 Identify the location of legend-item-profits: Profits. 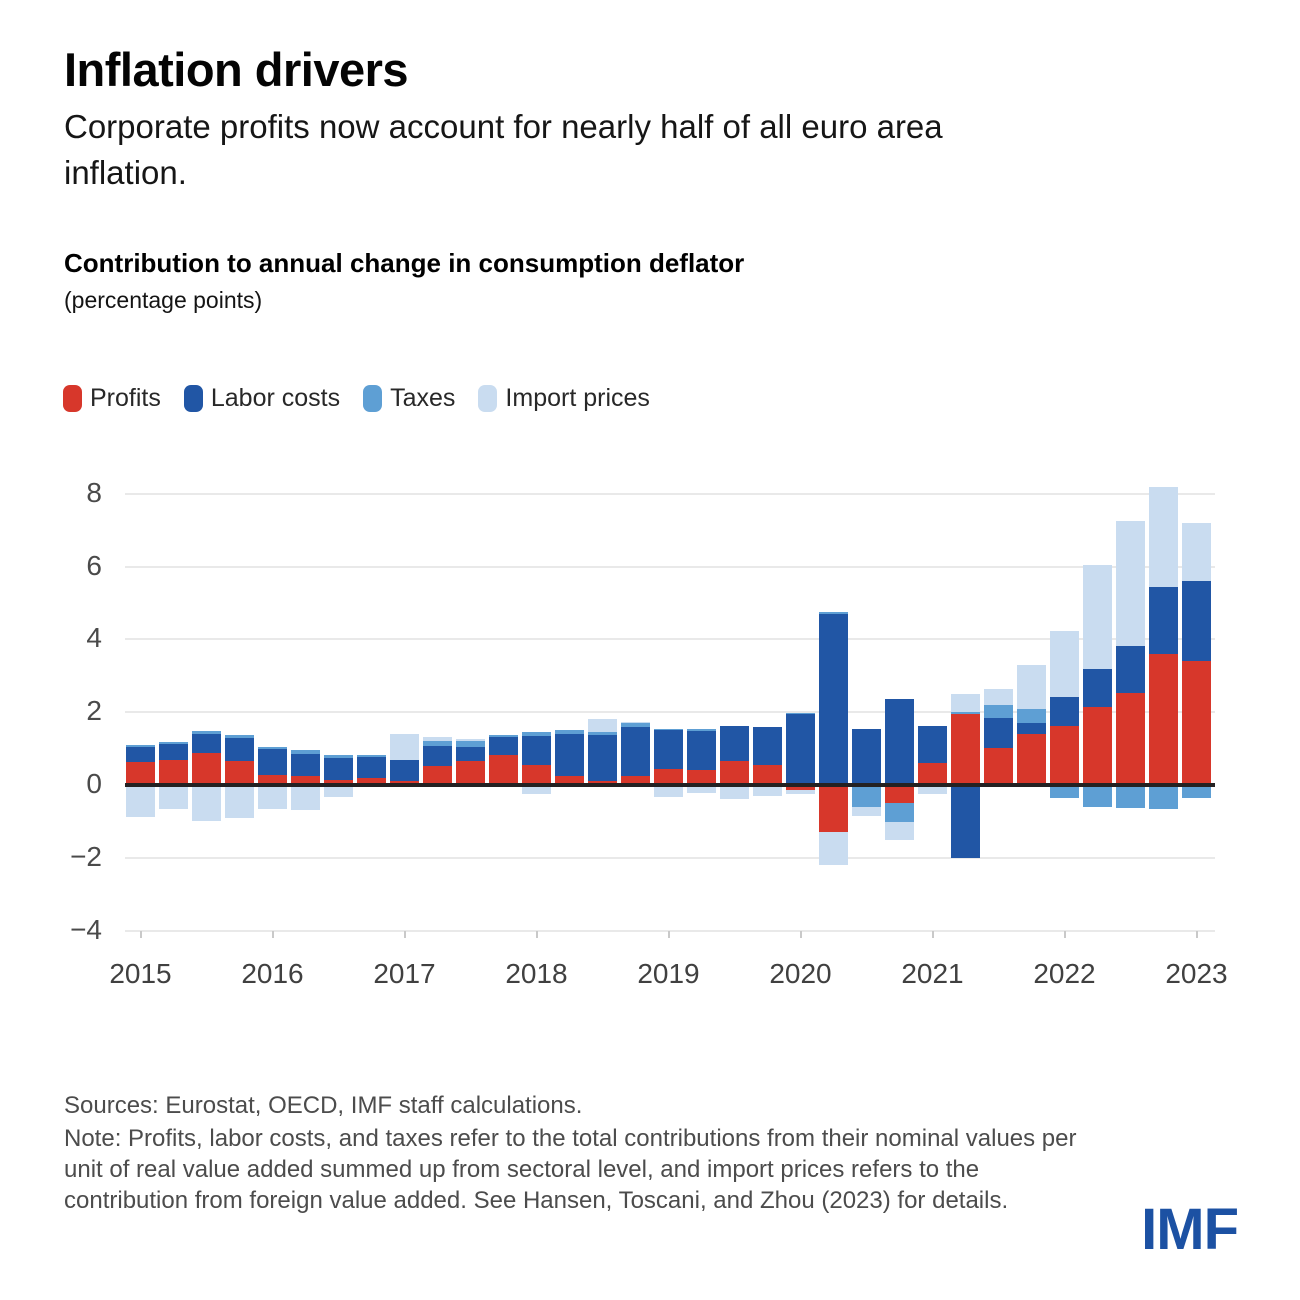
(112, 398).